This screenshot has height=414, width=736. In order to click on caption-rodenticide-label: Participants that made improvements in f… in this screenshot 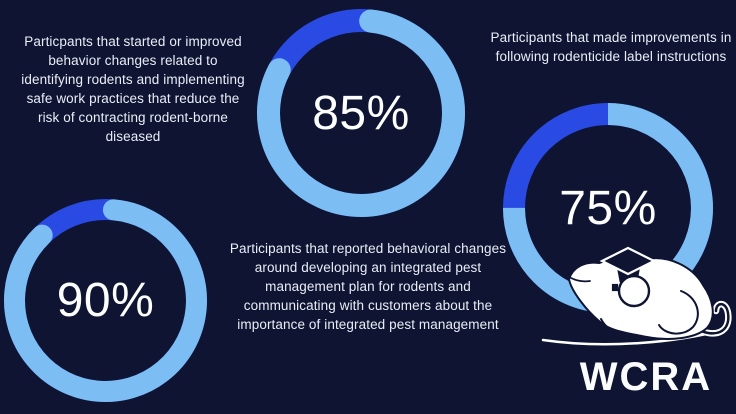, I will do `click(611, 47)`.